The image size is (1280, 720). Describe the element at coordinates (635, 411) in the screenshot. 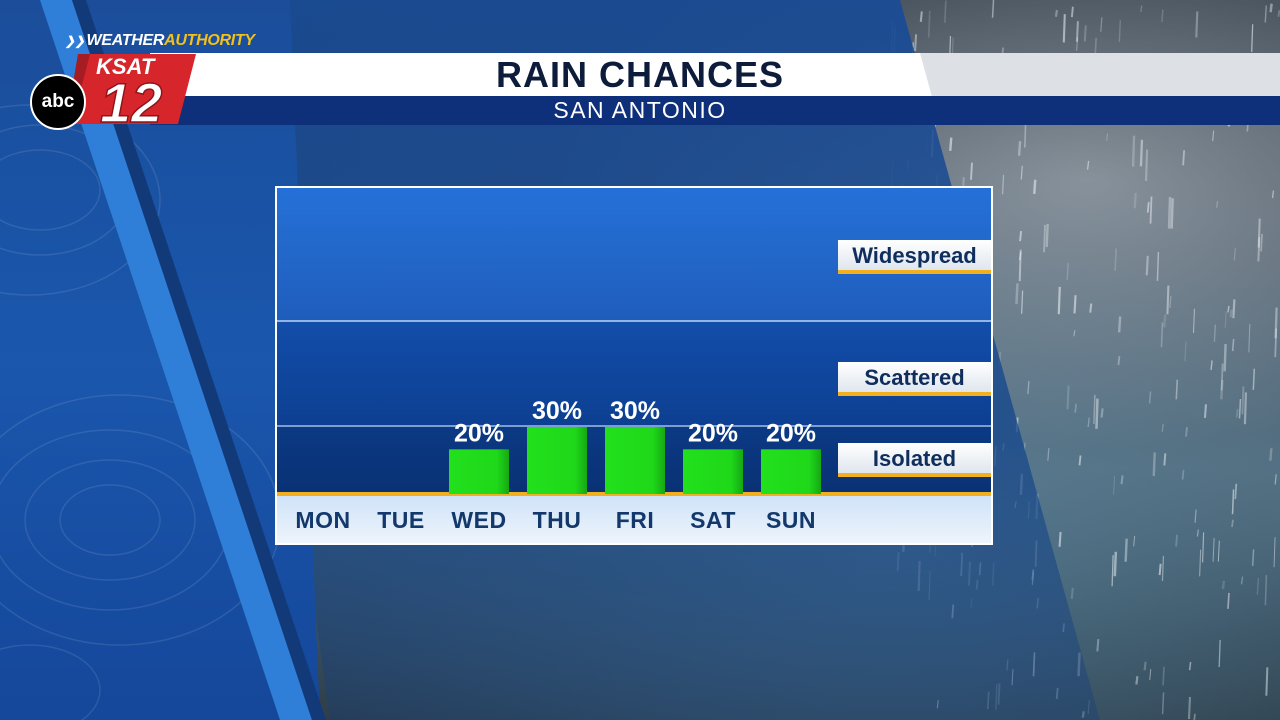

I see `value-label-fri: 30%` at that location.